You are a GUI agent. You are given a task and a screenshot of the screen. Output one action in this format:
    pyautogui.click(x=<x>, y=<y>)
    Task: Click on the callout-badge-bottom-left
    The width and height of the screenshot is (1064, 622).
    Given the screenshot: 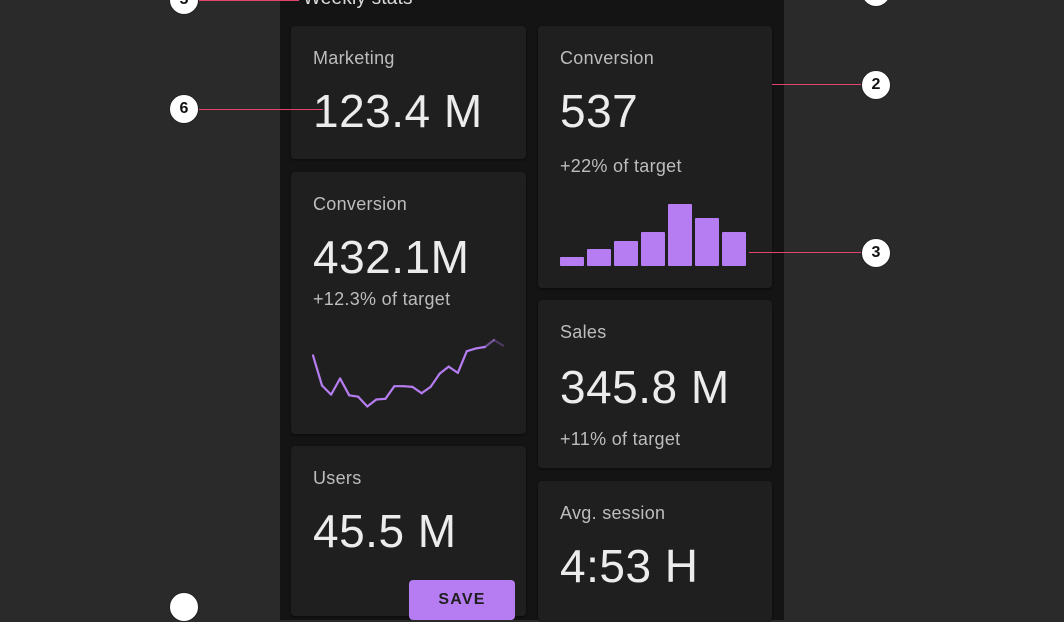 What is the action you would take?
    pyautogui.click(x=184, y=607)
    